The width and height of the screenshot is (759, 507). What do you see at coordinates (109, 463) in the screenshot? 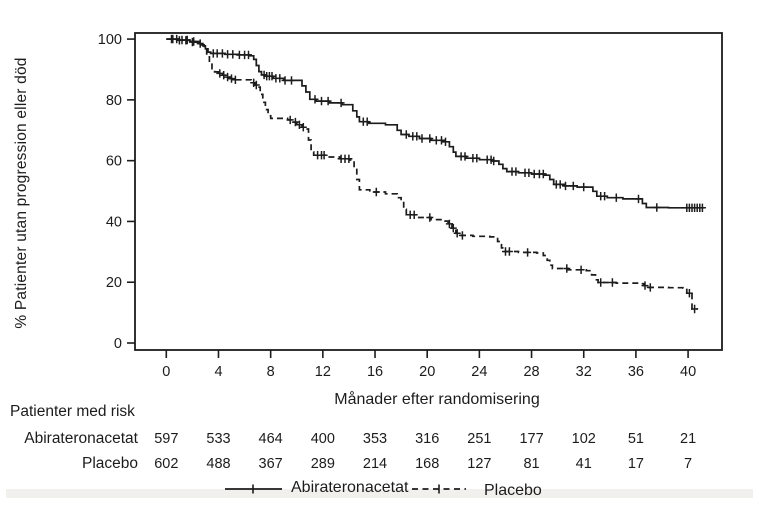
I see `risk-row-label-placebo: Placebo` at bounding box center [109, 463].